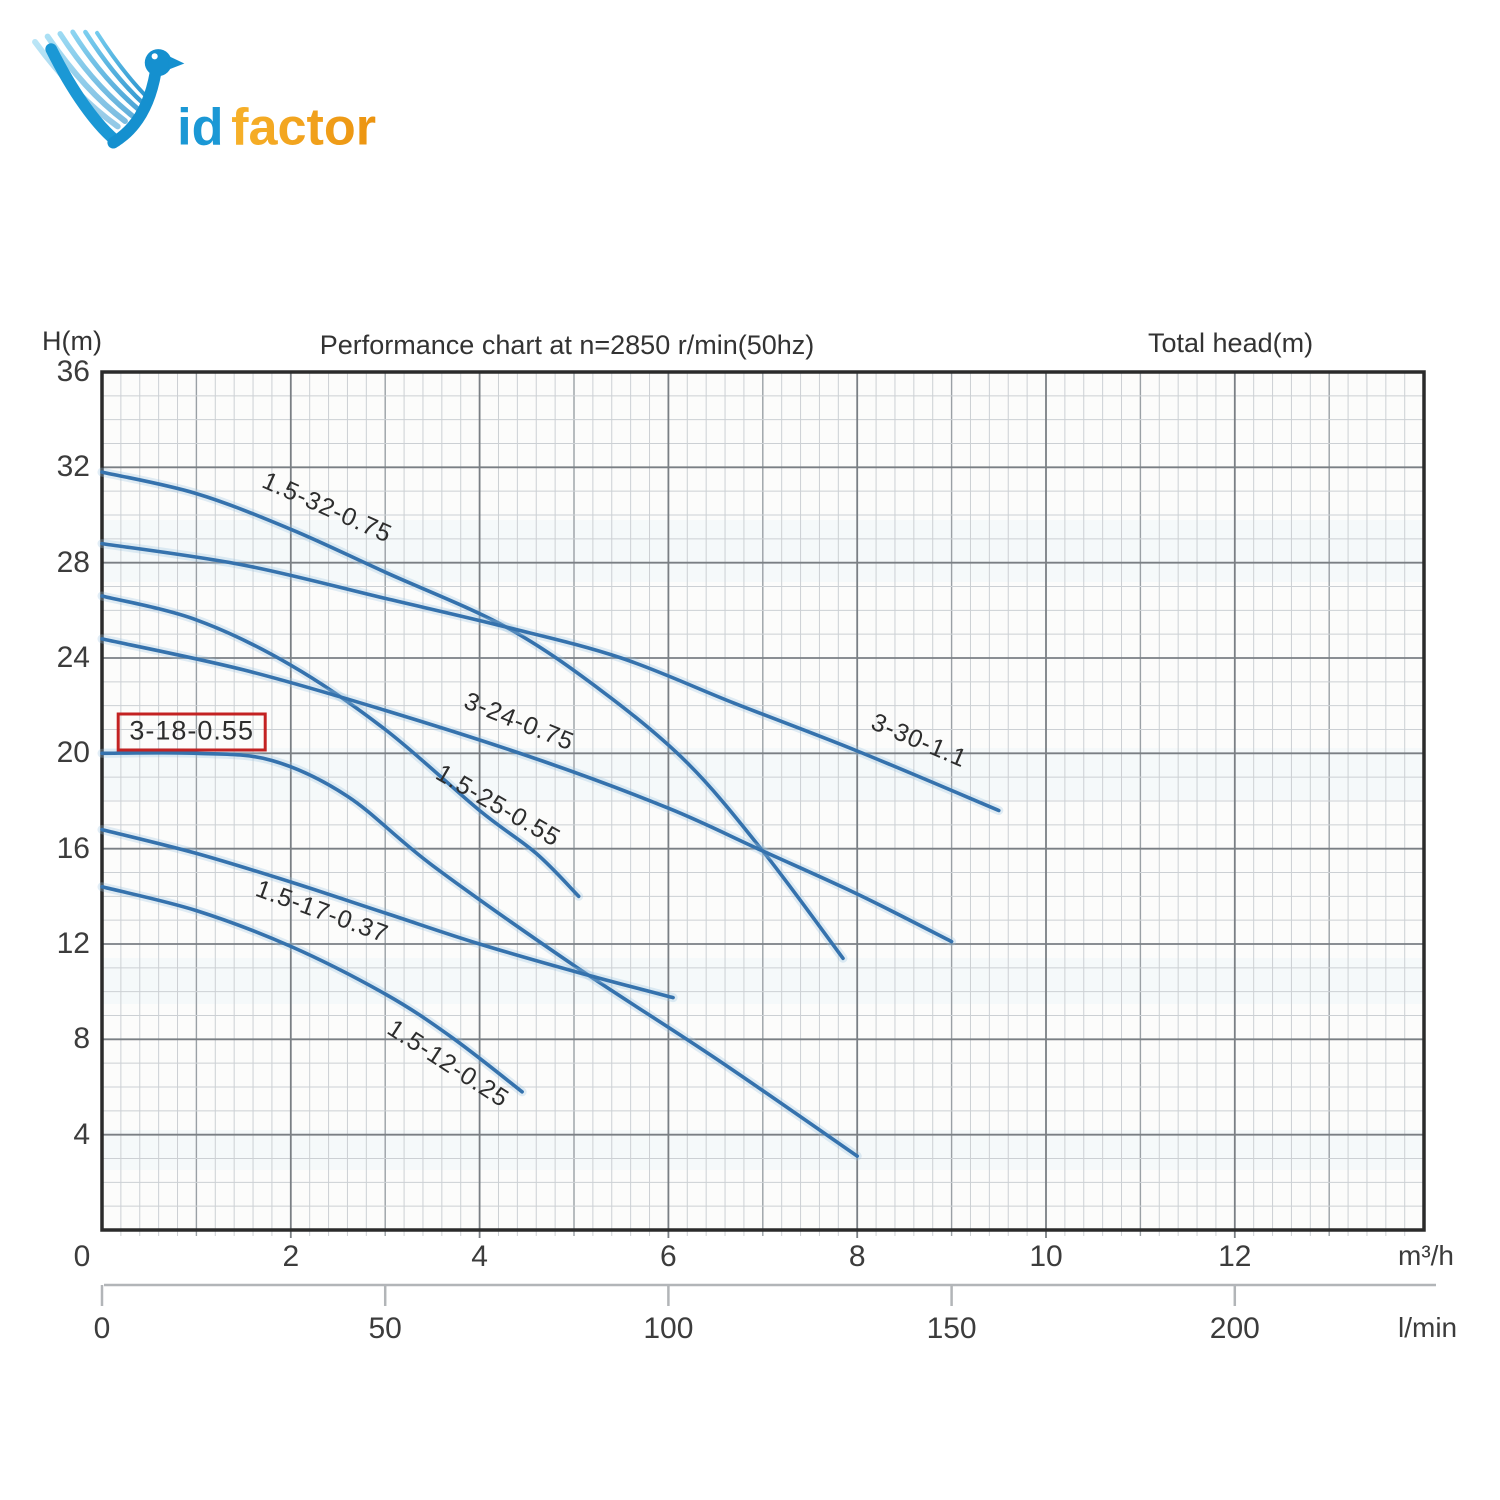  Describe the element at coordinates (668, 1328) in the screenshot. I see `lmin-tick-label-100: 100` at that location.